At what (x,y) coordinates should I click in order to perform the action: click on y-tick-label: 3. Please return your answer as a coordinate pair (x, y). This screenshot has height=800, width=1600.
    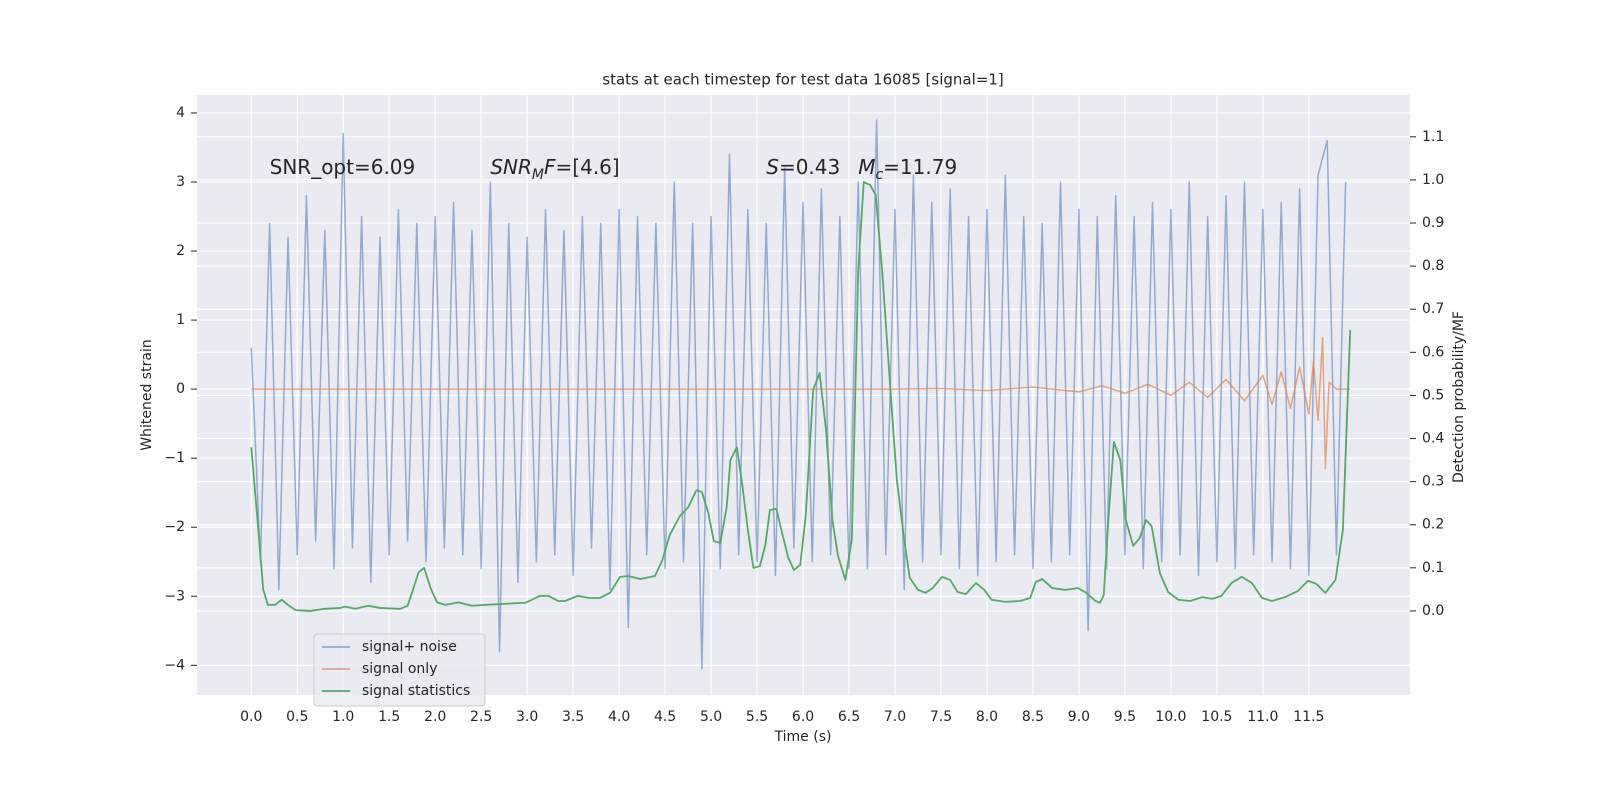
    Looking at the image, I should click on (180, 182).